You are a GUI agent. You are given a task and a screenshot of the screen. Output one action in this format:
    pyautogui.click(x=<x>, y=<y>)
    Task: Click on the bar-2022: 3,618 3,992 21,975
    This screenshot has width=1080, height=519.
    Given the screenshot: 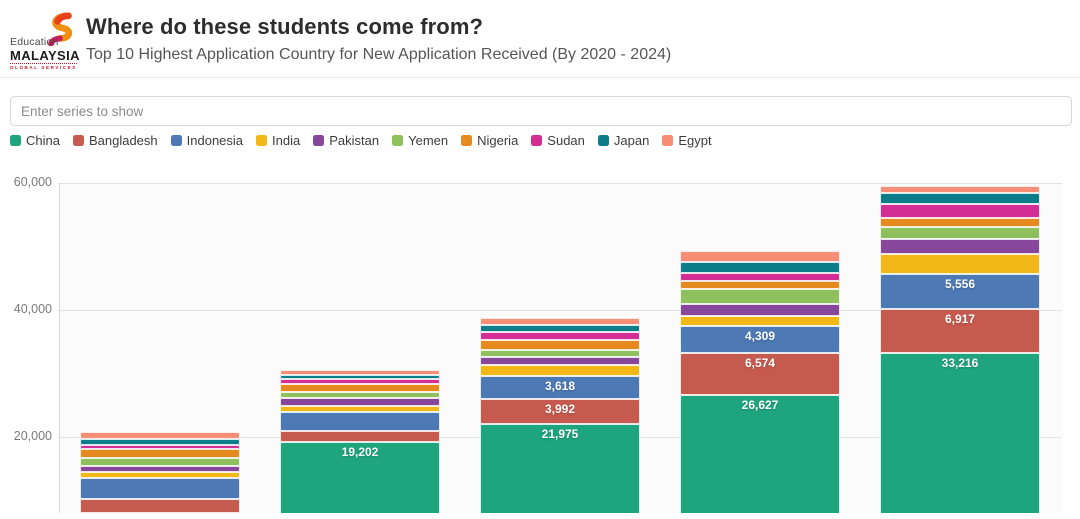 What is the action you would take?
    pyautogui.click(x=560, y=415)
    